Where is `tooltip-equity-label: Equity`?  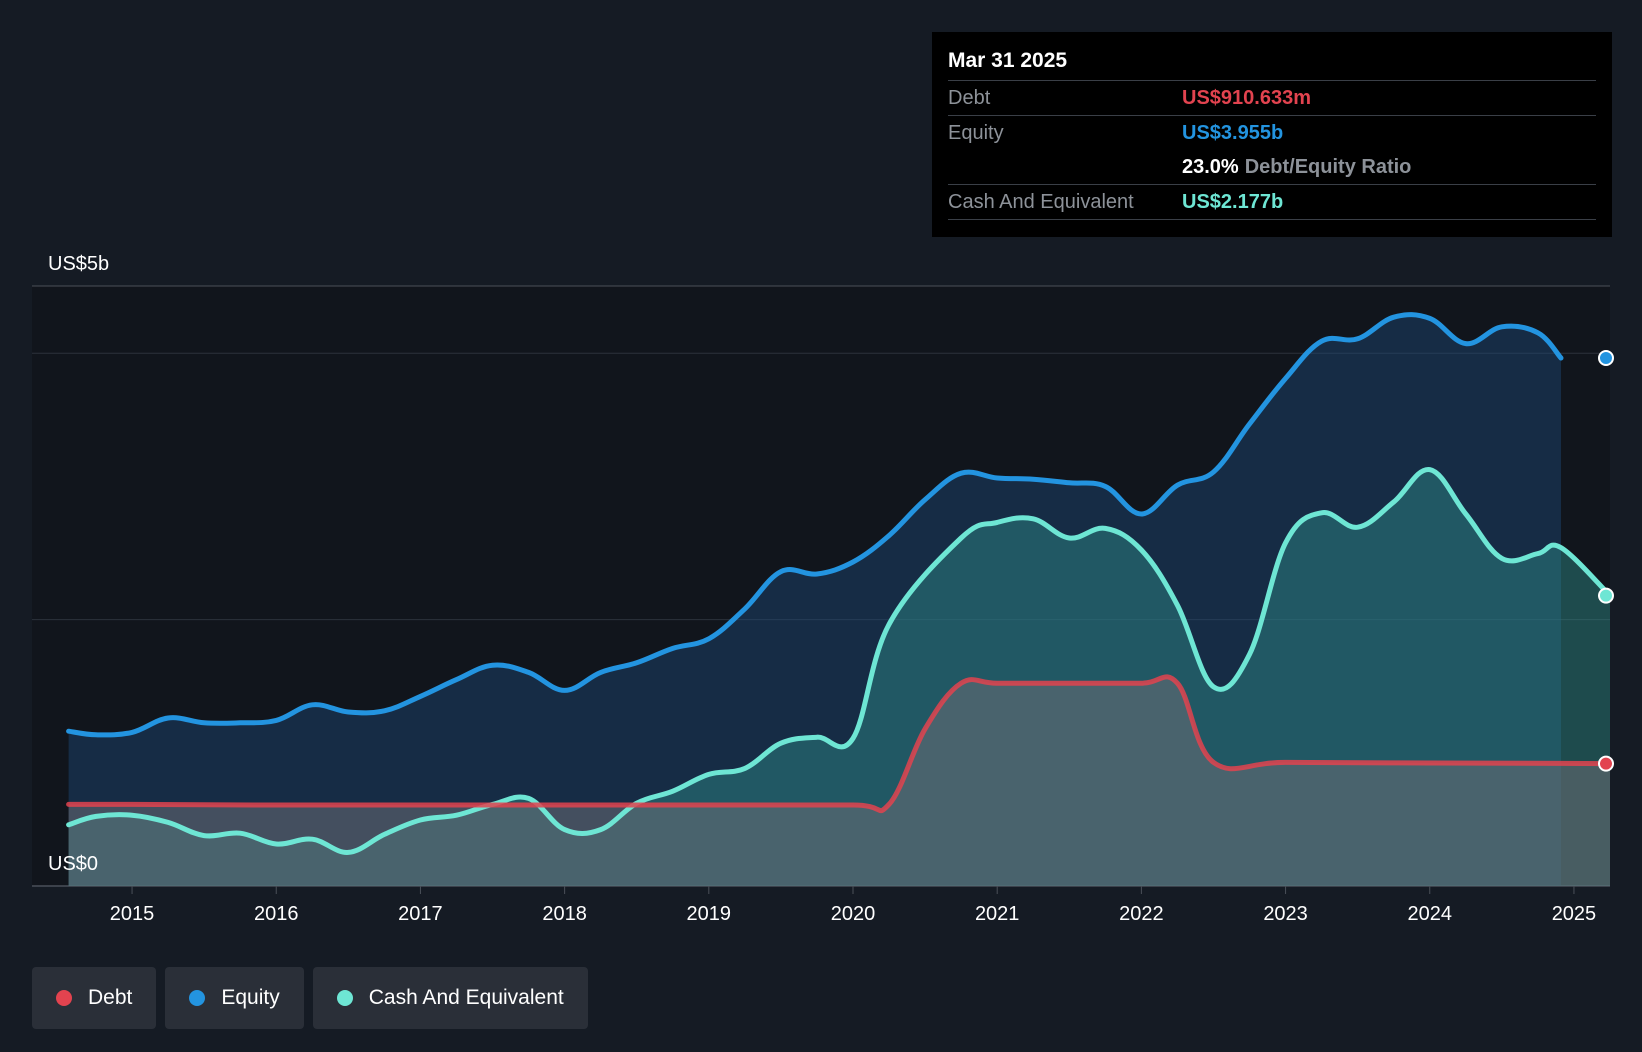 tooltip-equity-label: Equity is located at coordinates (976, 133).